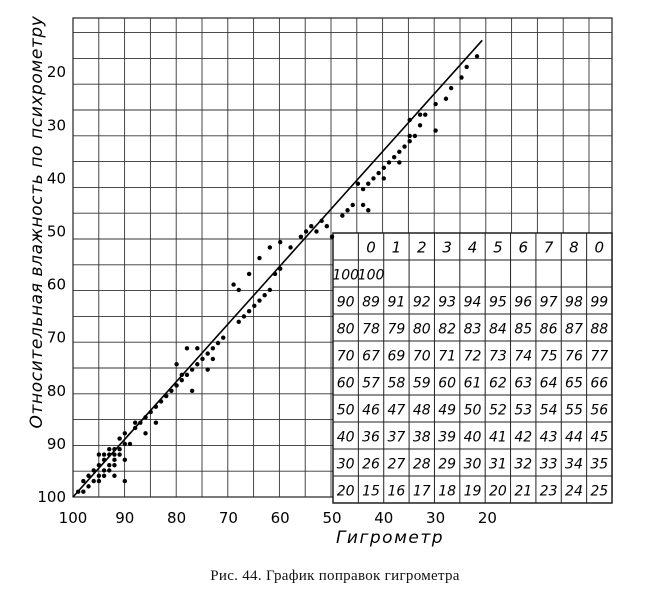  What do you see at coordinates (574, 410) in the screenshot?
I see `table-cell: 55` at bounding box center [574, 410].